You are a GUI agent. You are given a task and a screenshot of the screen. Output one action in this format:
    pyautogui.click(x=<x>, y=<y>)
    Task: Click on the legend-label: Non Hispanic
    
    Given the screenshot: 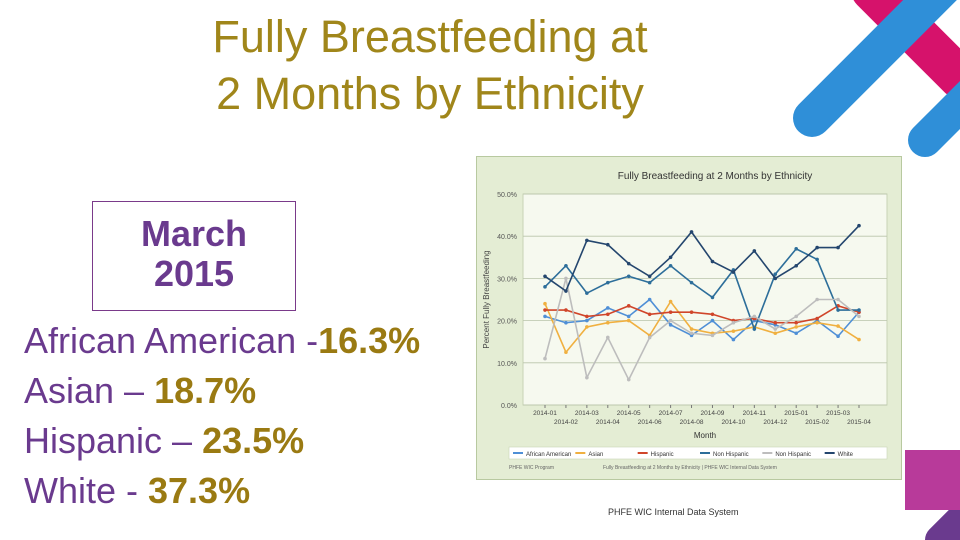 What is the action you would take?
    pyautogui.click(x=731, y=455)
    